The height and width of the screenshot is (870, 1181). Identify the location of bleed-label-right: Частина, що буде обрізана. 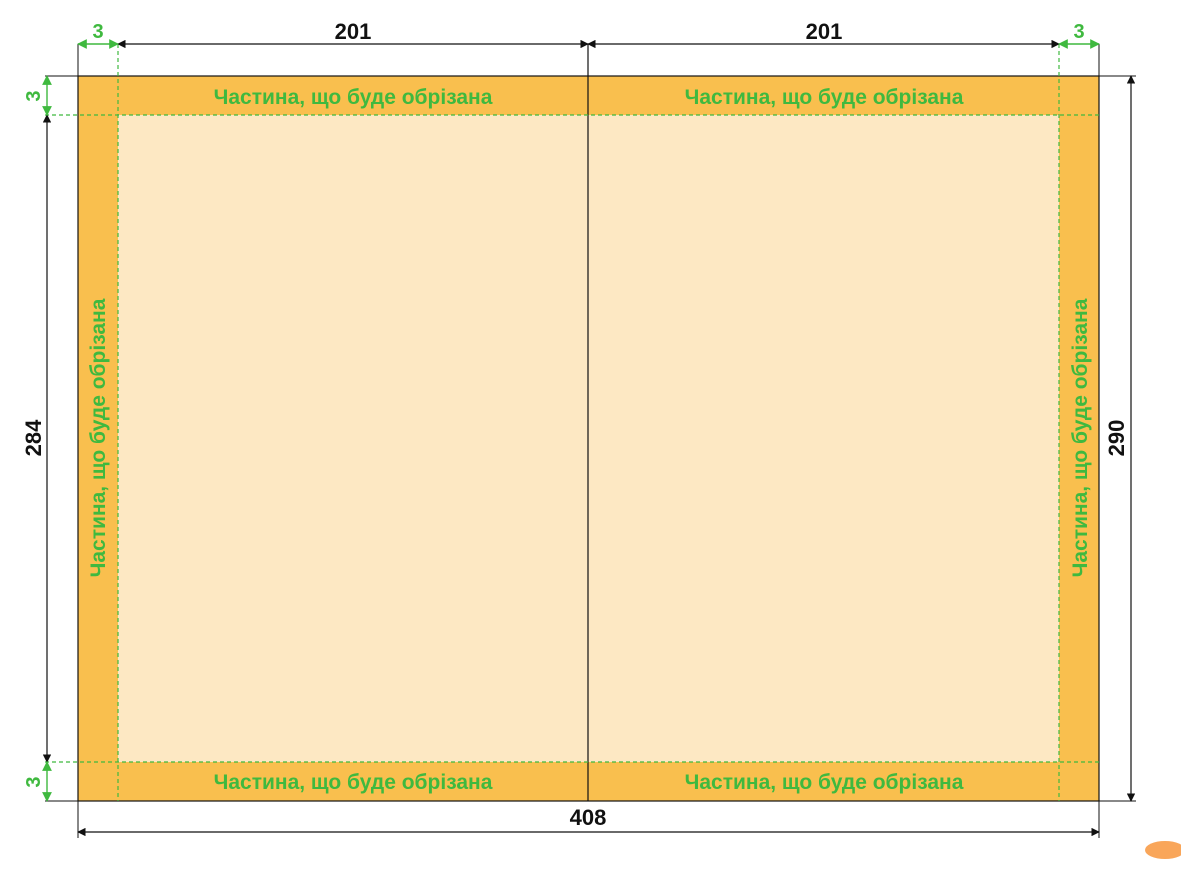
(1080, 437).